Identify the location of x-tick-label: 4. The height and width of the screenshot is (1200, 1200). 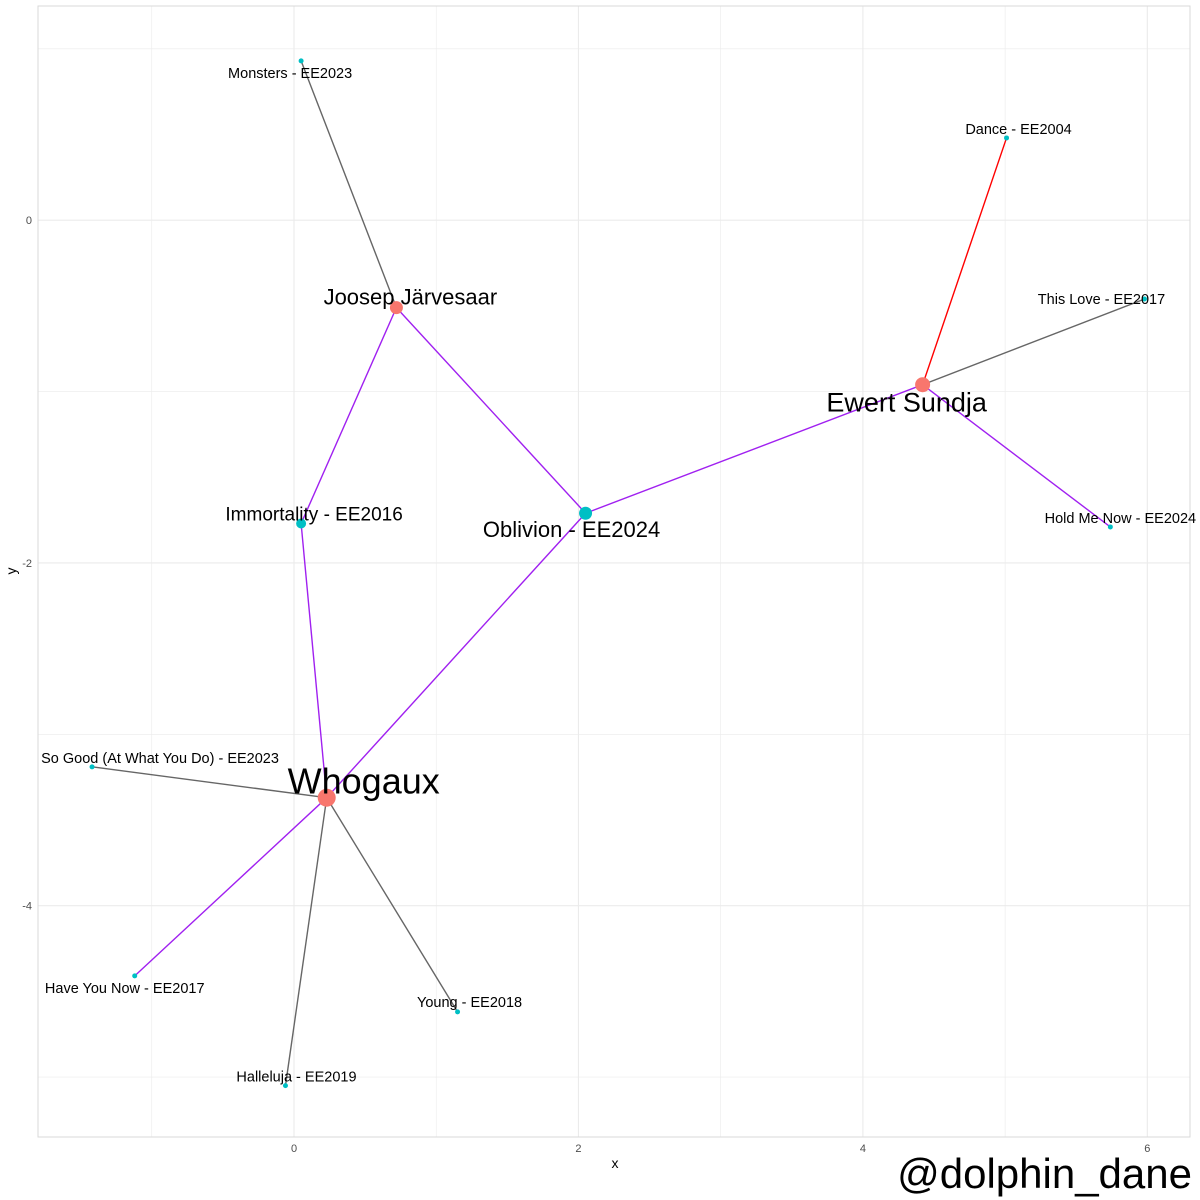
(863, 1149).